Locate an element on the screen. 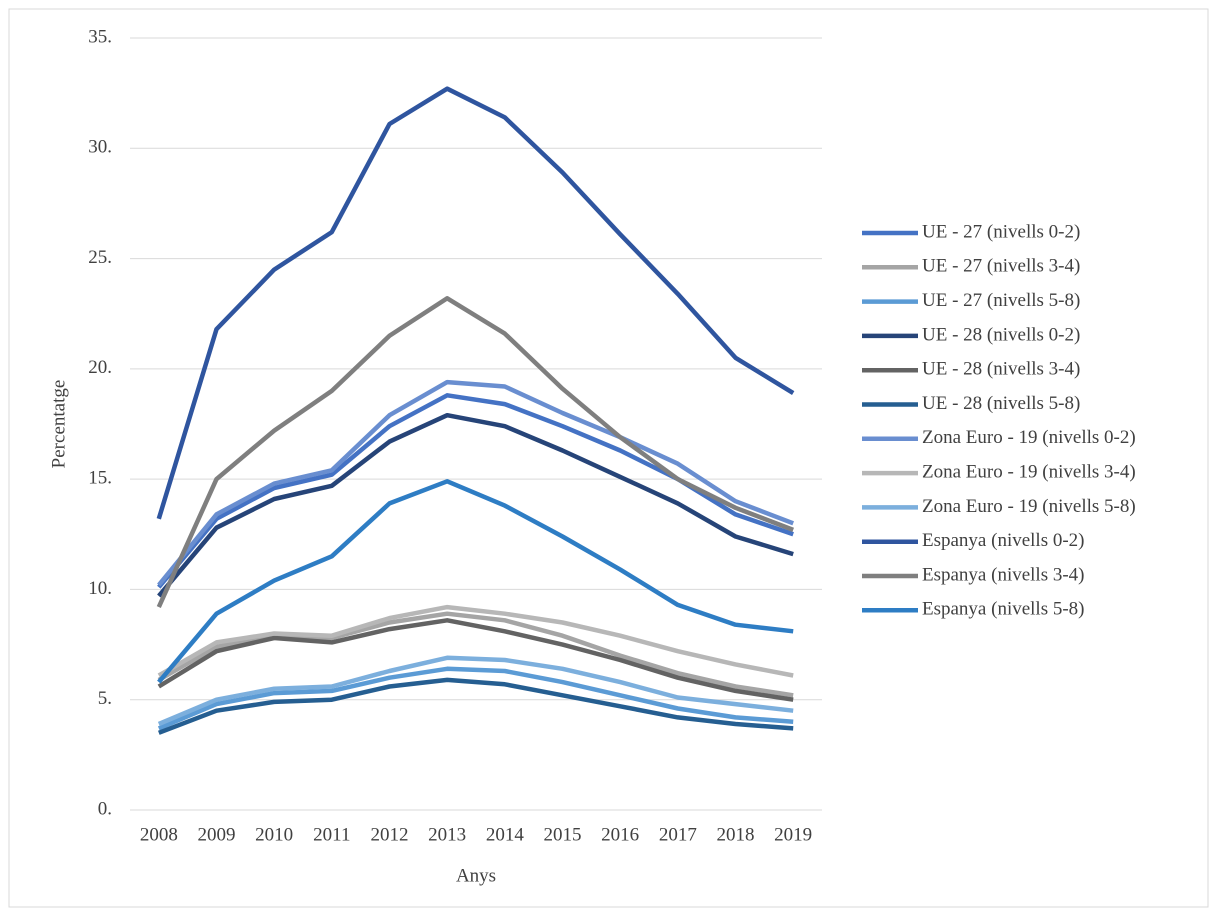  y-tick-label: 30. is located at coordinates (100, 147).